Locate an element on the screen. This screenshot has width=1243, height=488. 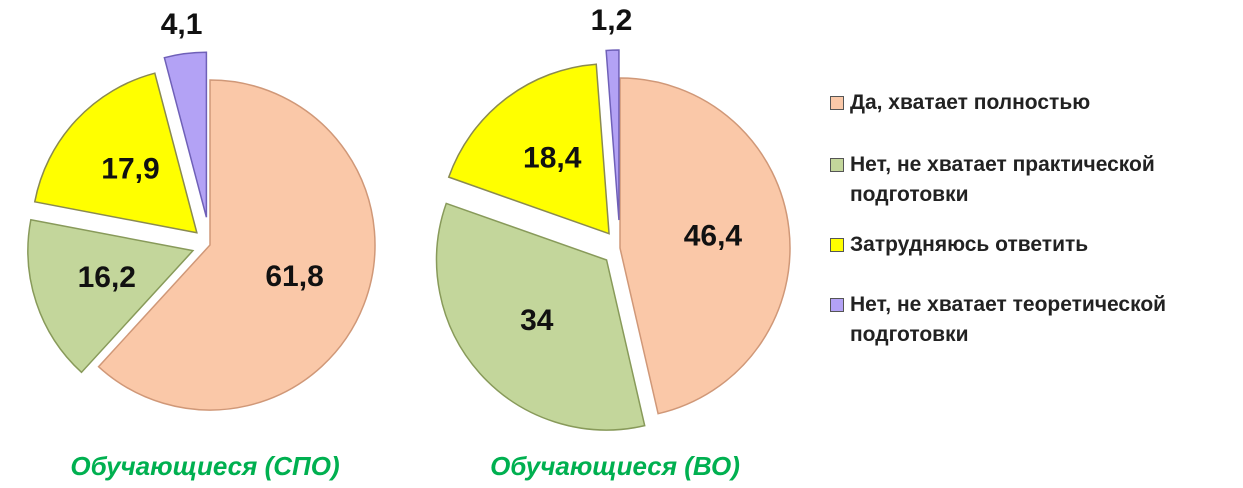
value-label: 4,1 is located at coordinates (182, 24).